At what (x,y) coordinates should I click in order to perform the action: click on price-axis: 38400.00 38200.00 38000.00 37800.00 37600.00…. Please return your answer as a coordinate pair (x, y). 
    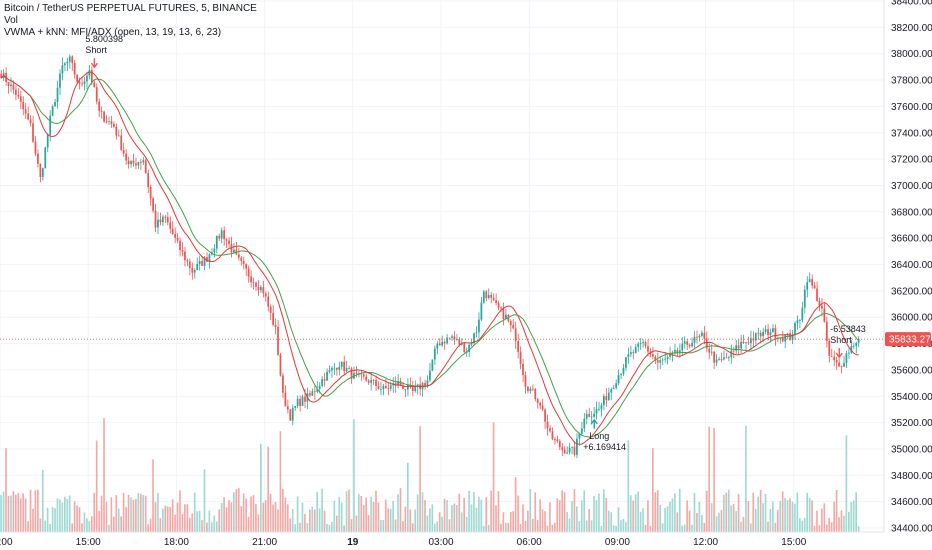
    Looking at the image, I should click on (911, 267).